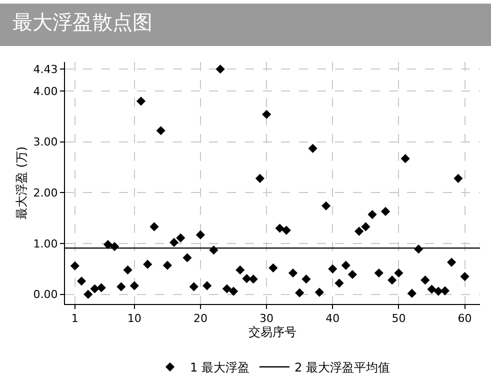 Image resolution: width=491 pixels, height=392 pixels. I want to click on y-tick-label: 4.43, so click(45, 69).